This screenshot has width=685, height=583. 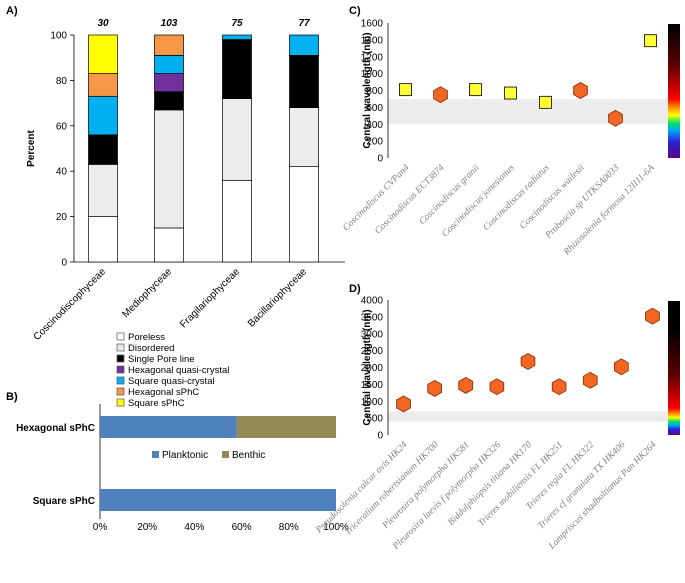 What do you see at coordinates (120, 336) in the screenshot?
I see `a-legend-swatch-poreless` at bounding box center [120, 336].